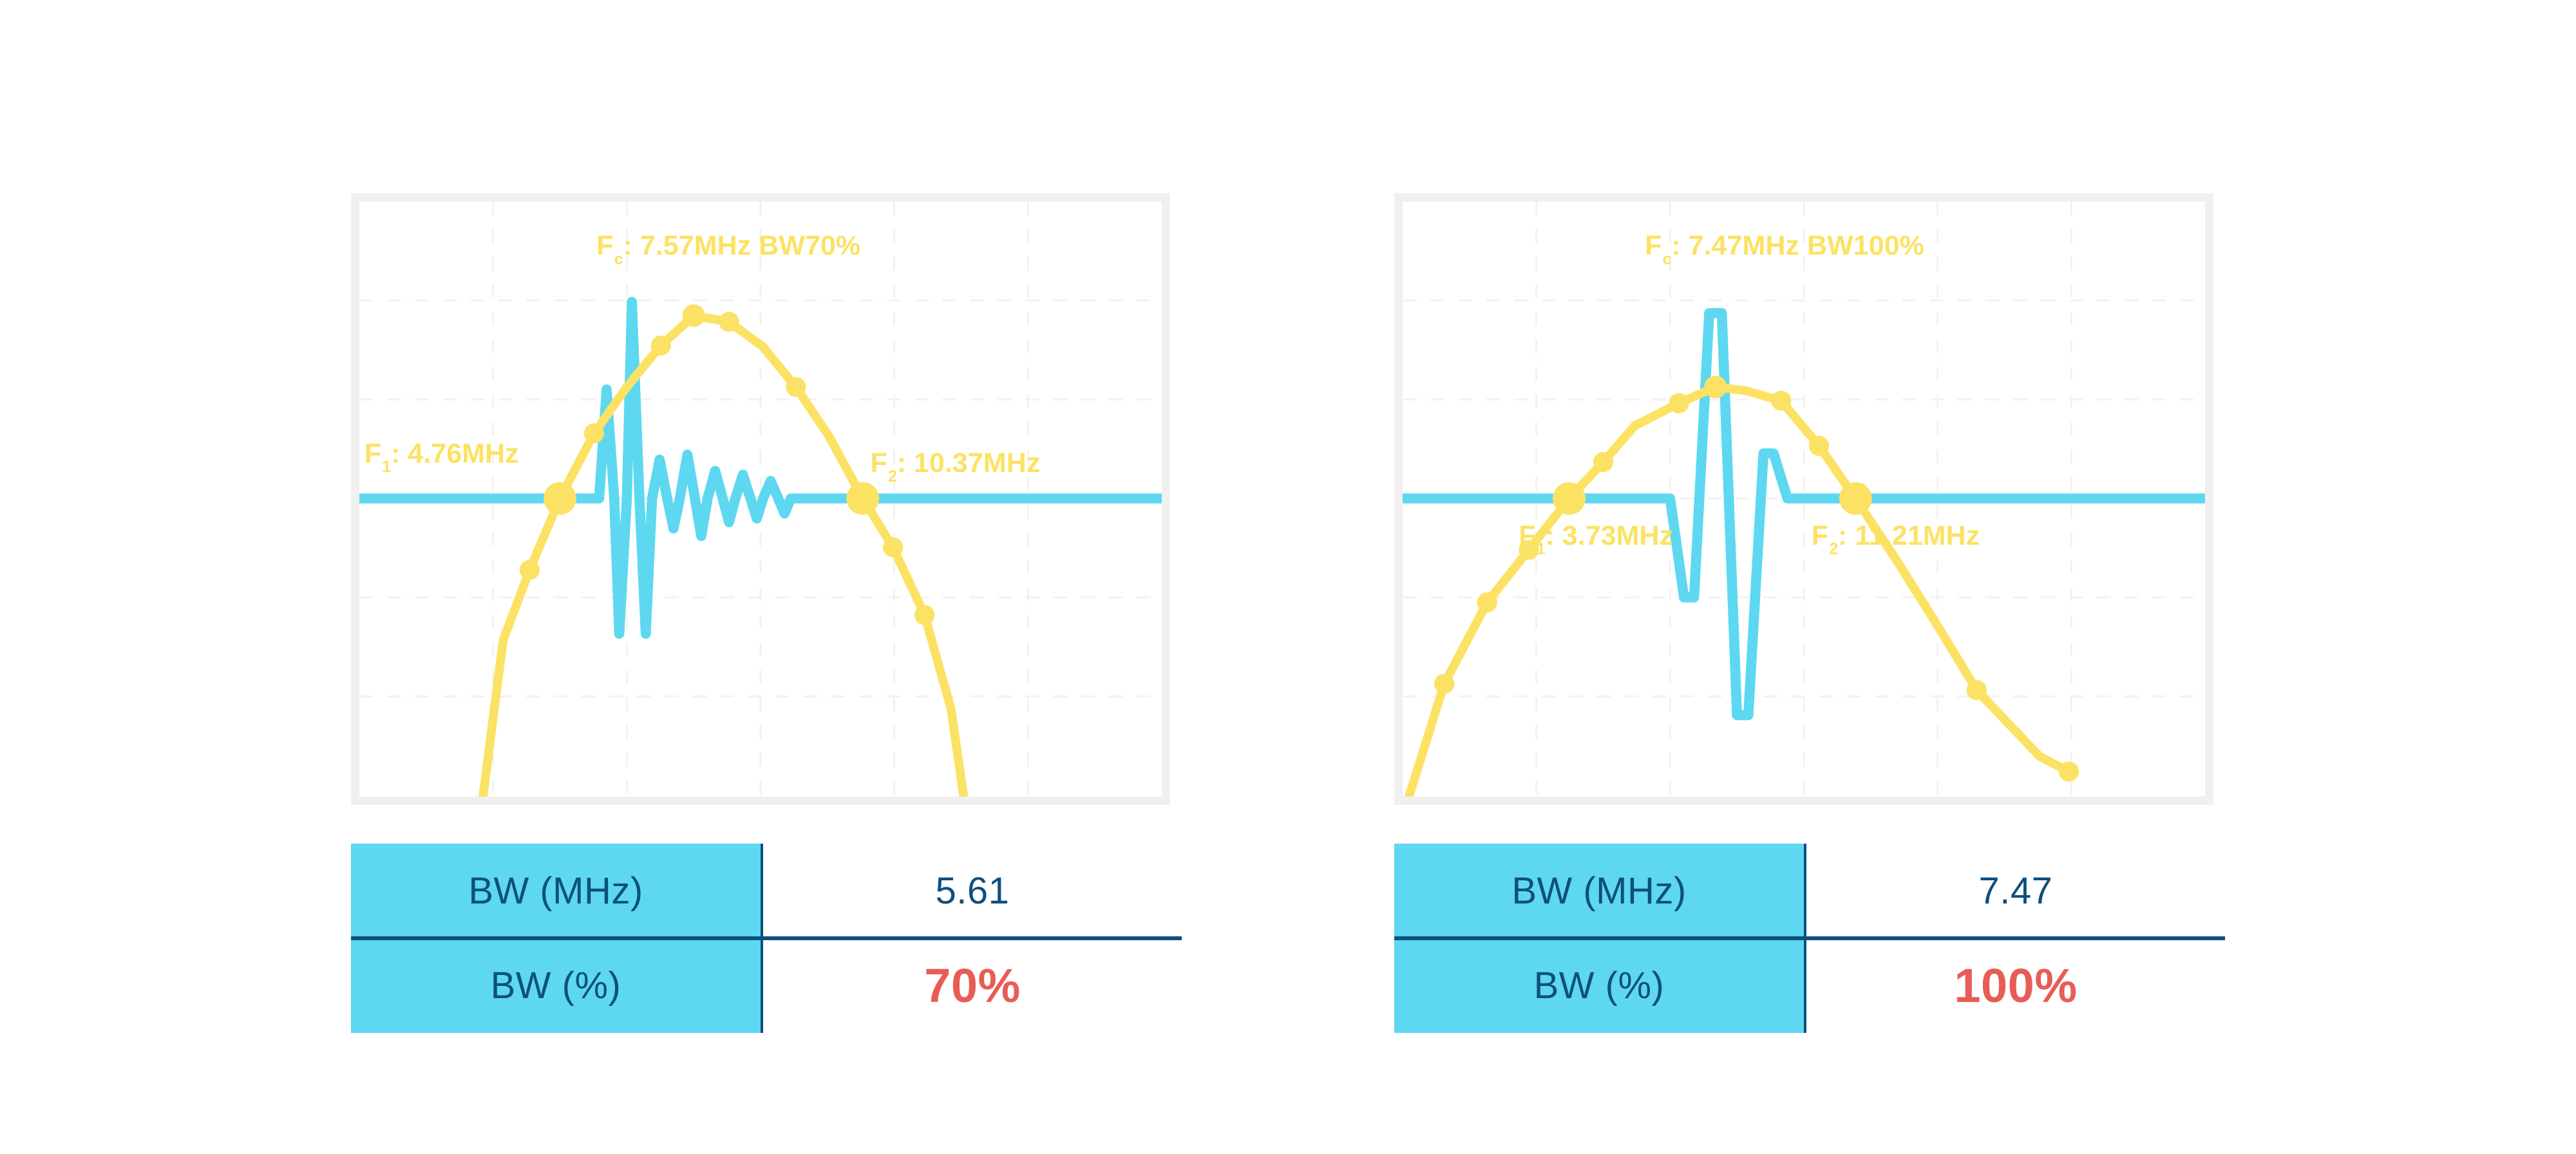 The height and width of the screenshot is (1154, 2576). What do you see at coordinates (386, 467) in the screenshot?
I see `annotation-f1-sub-left: 1` at bounding box center [386, 467].